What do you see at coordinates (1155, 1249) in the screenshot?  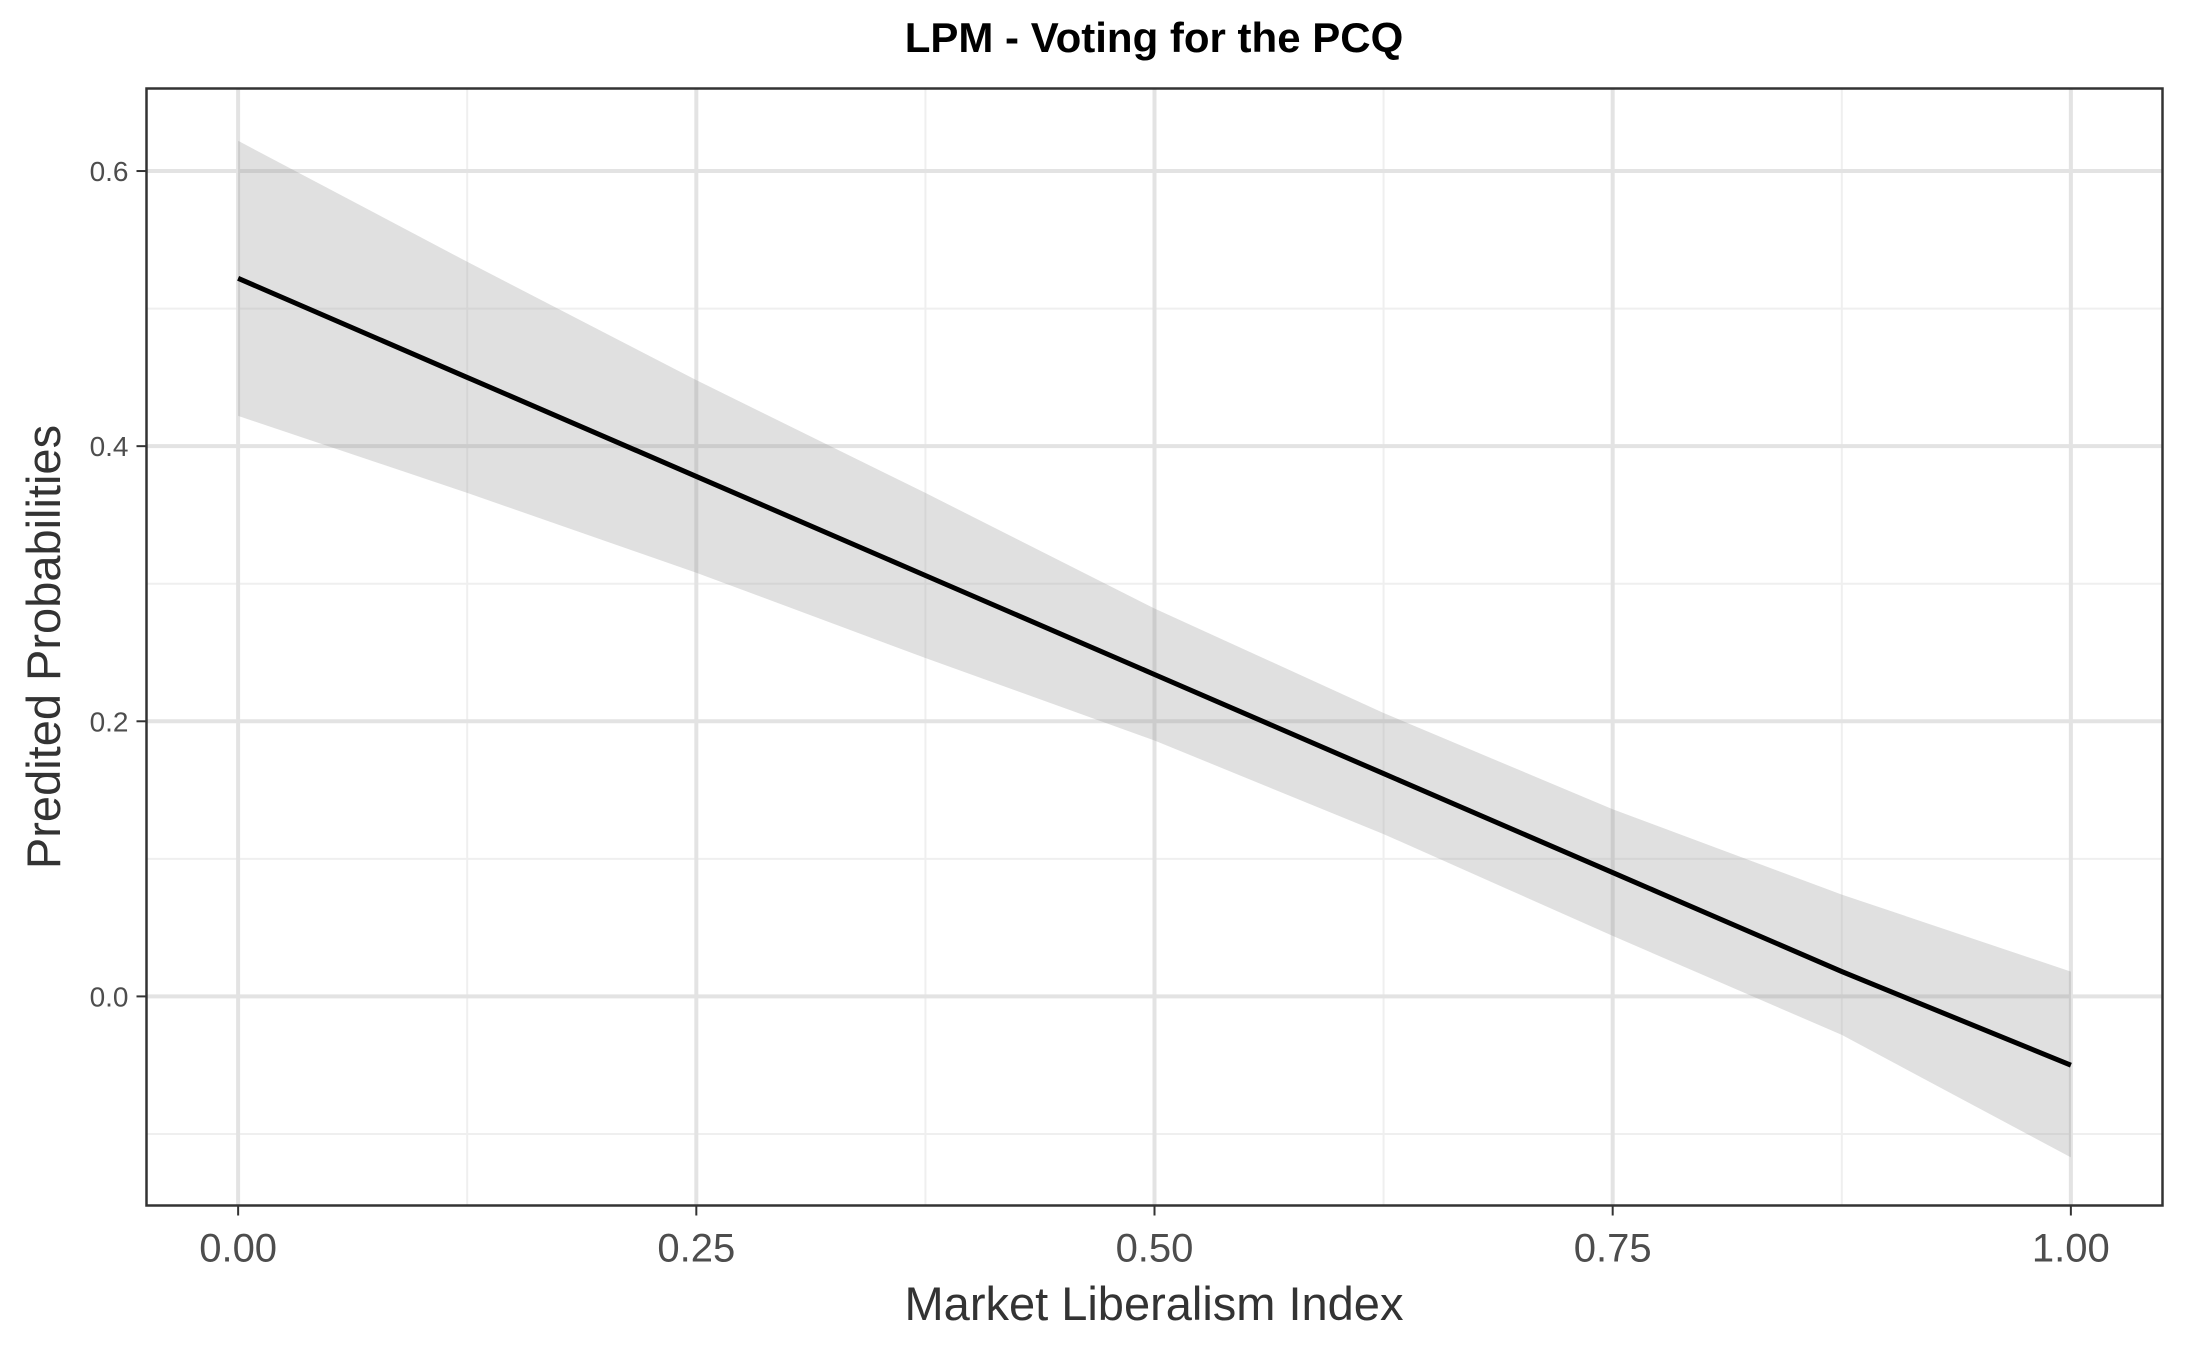 I see `x-tick-label: 0.50` at bounding box center [1155, 1249].